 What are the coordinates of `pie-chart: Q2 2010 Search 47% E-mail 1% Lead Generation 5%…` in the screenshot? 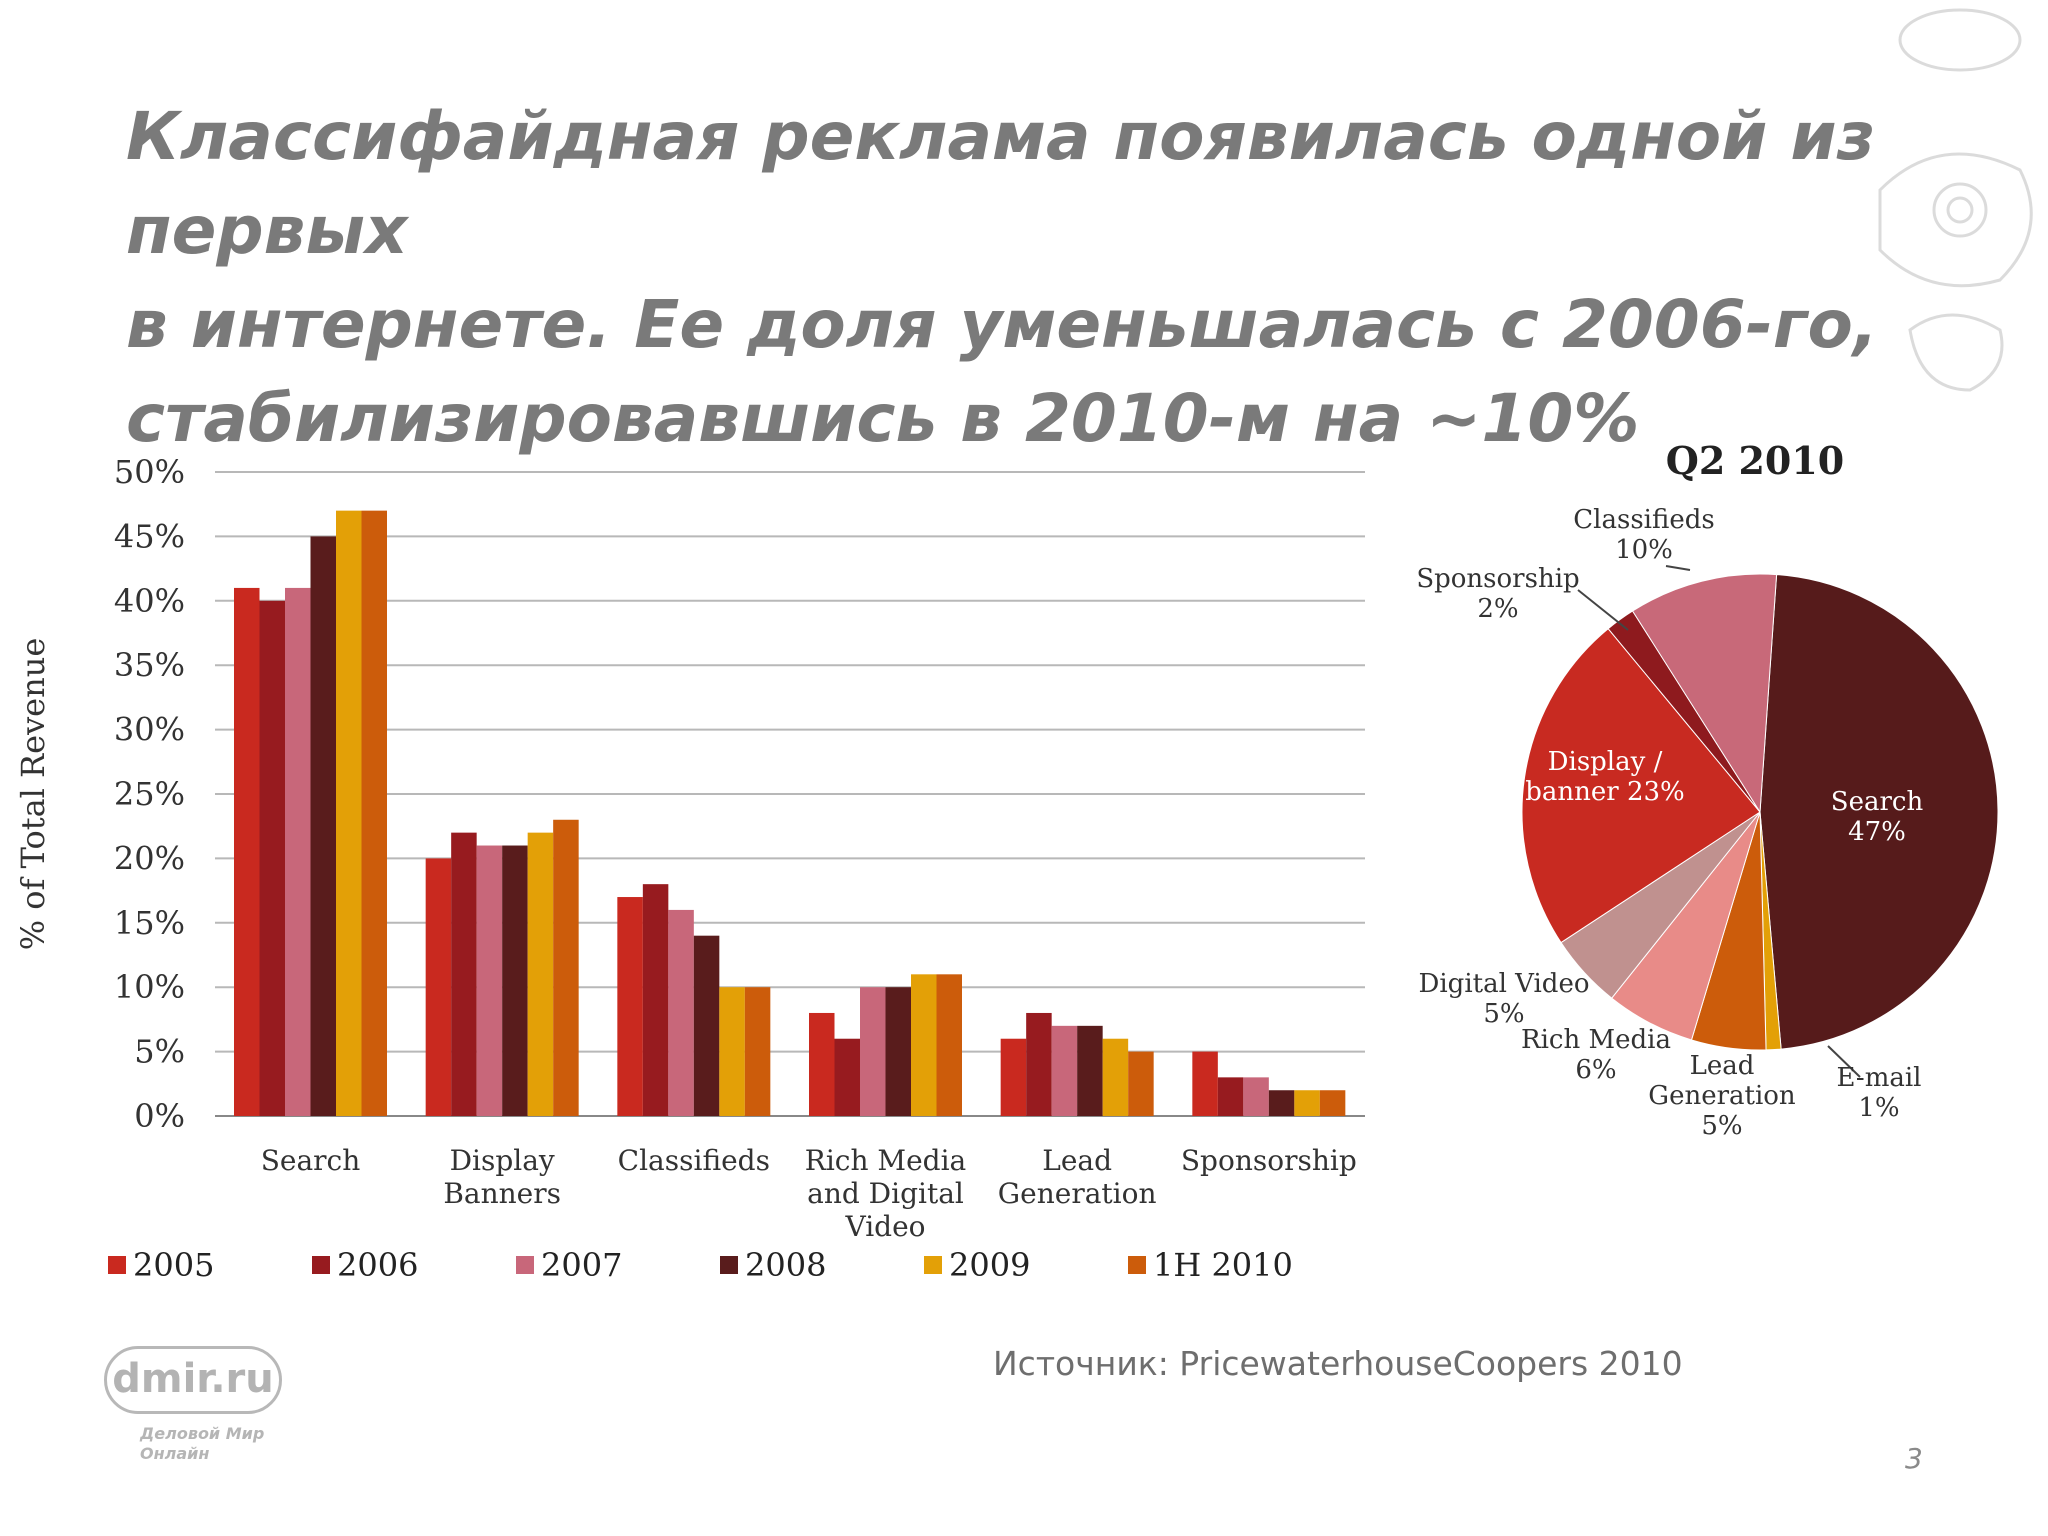 It's located at (1707, 789).